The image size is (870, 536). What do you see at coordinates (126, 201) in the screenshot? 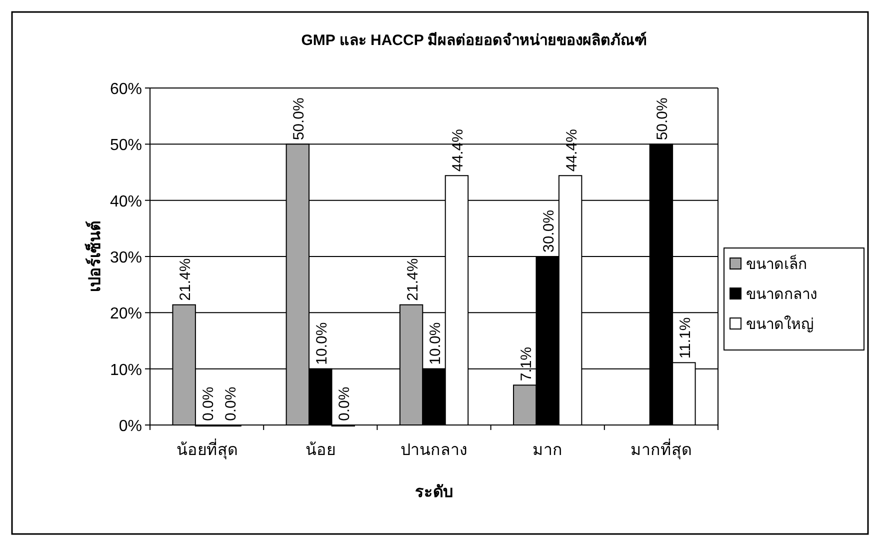
I see `y-tick-label: 40%` at bounding box center [126, 201].